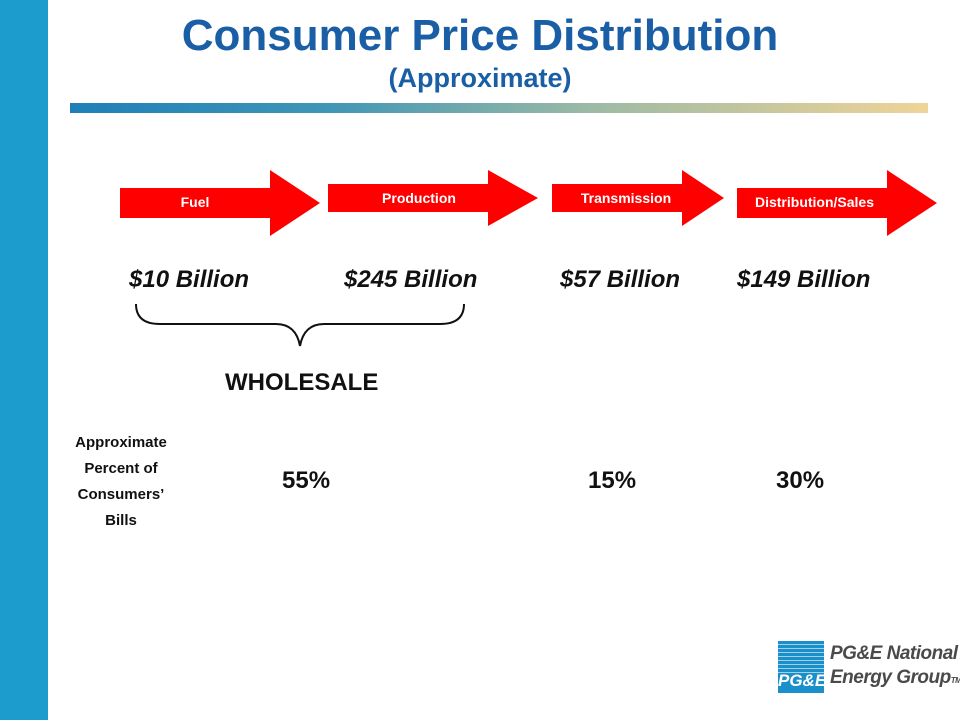  What do you see at coordinates (801, 667) in the screenshot?
I see `pge-logo-mark: PG&E` at bounding box center [801, 667].